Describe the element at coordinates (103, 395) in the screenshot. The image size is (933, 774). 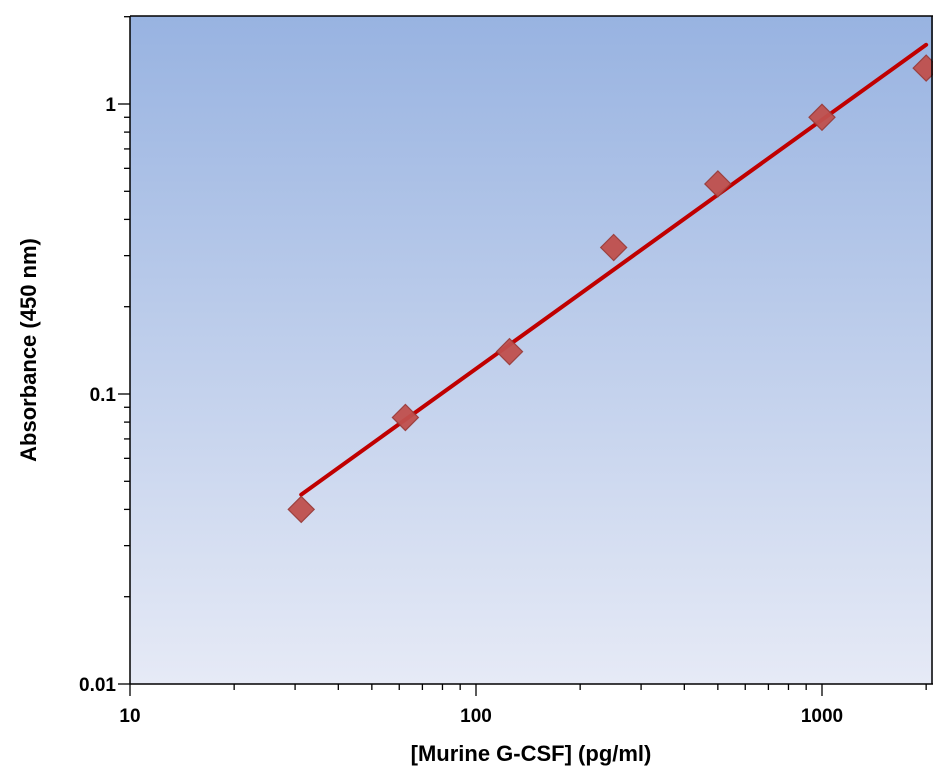
I see `y-tick-label: 0.1` at that location.